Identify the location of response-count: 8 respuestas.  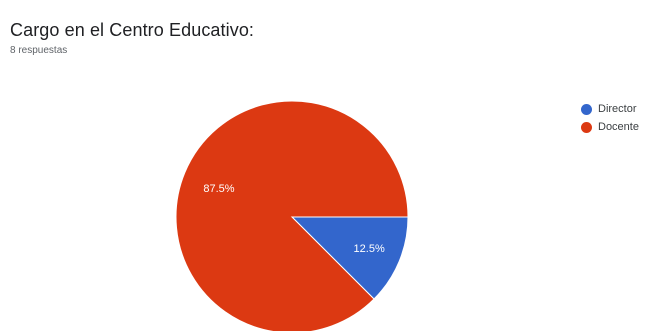
(39, 50).